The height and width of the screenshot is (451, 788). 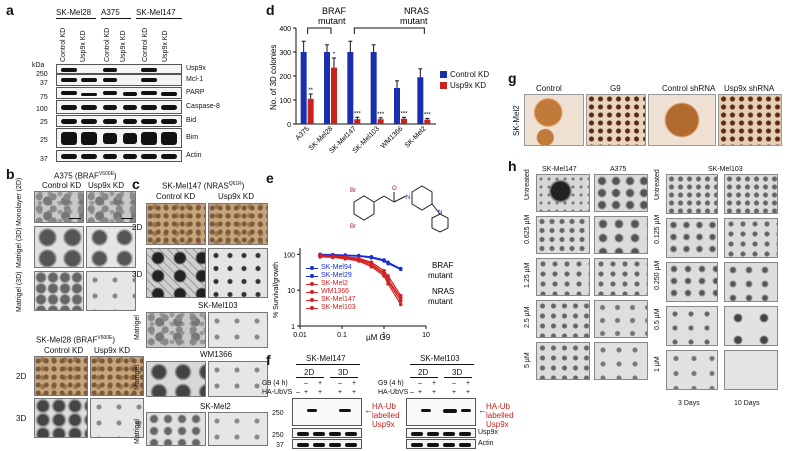 What do you see at coordinates (176, 224) in the screenshot?
I see `c-image-2d-control` at bounding box center [176, 224].